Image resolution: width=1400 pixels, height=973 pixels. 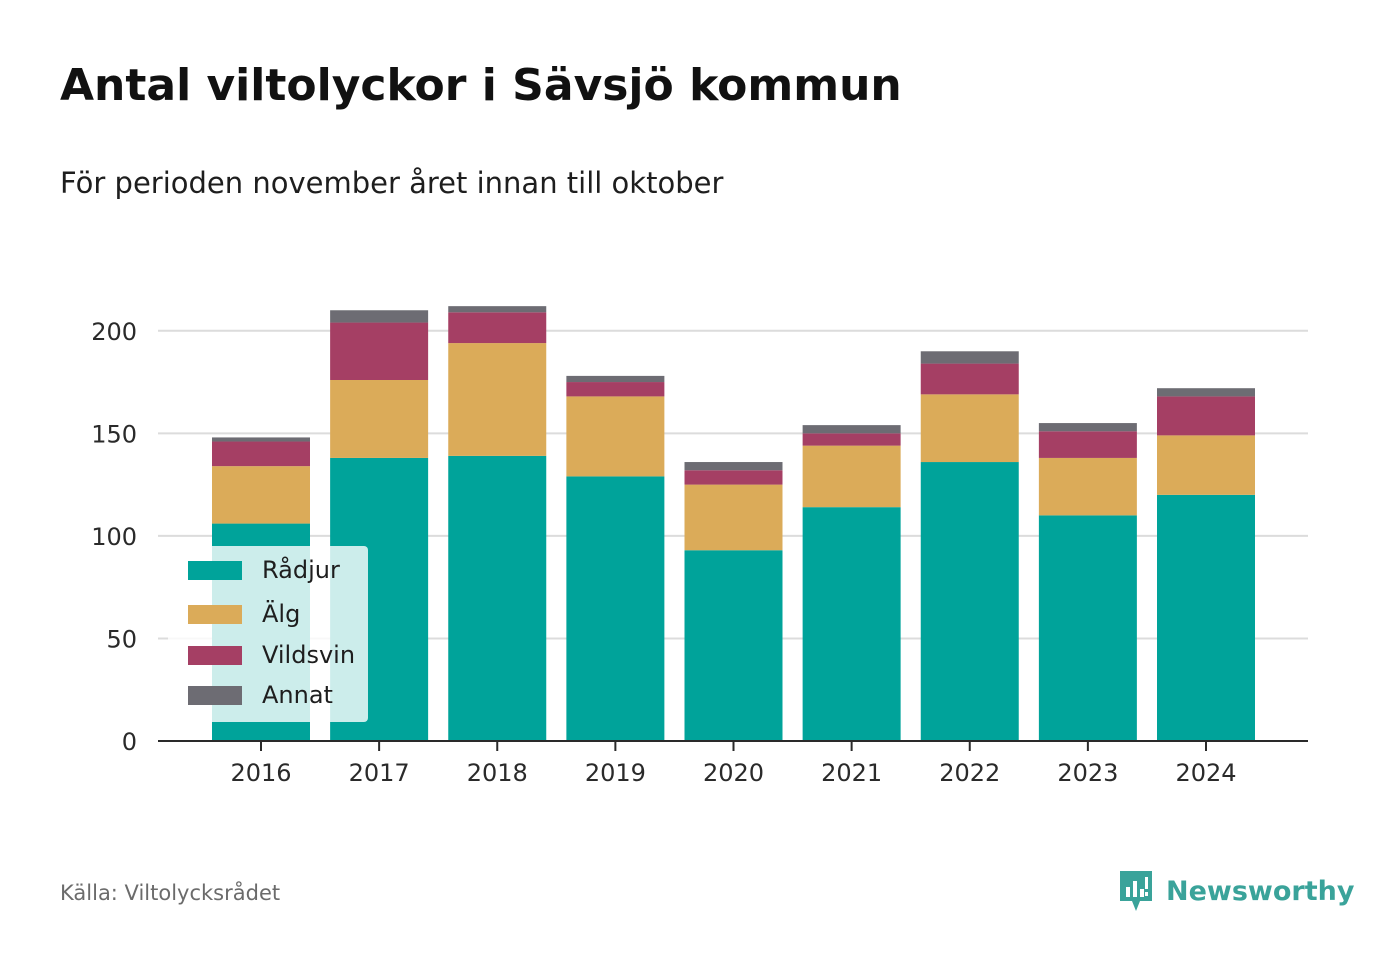 What do you see at coordinates (129, 742) in the screenshot?
I see `y-tick-label: 0` at bounding box center [129, 742].